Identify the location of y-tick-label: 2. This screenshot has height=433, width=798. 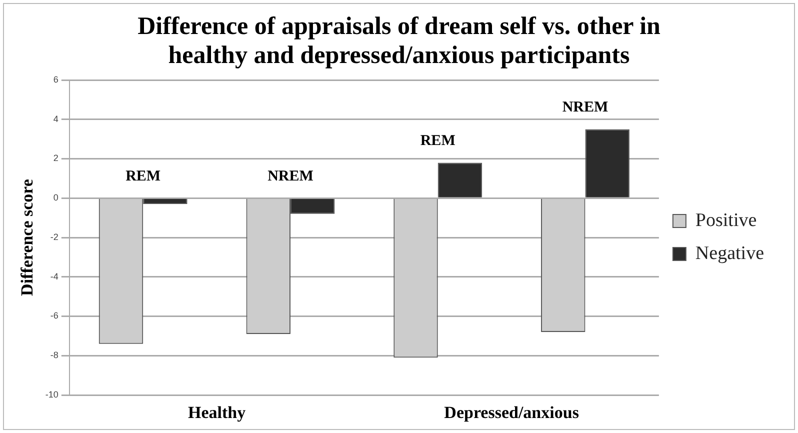
(55, 158).